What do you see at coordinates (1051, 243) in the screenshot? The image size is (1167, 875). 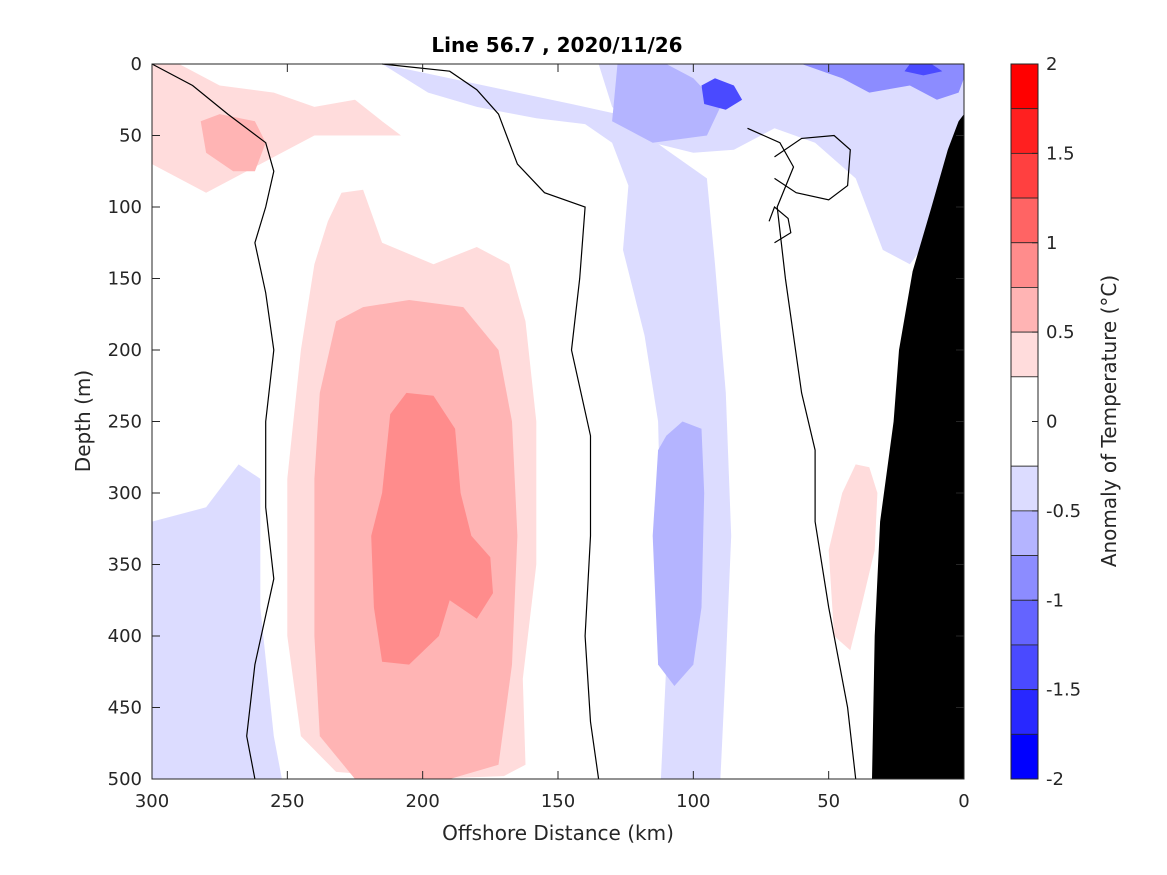 I see `colorbar-tick-label: 1` at bounding box center [1051, 243].